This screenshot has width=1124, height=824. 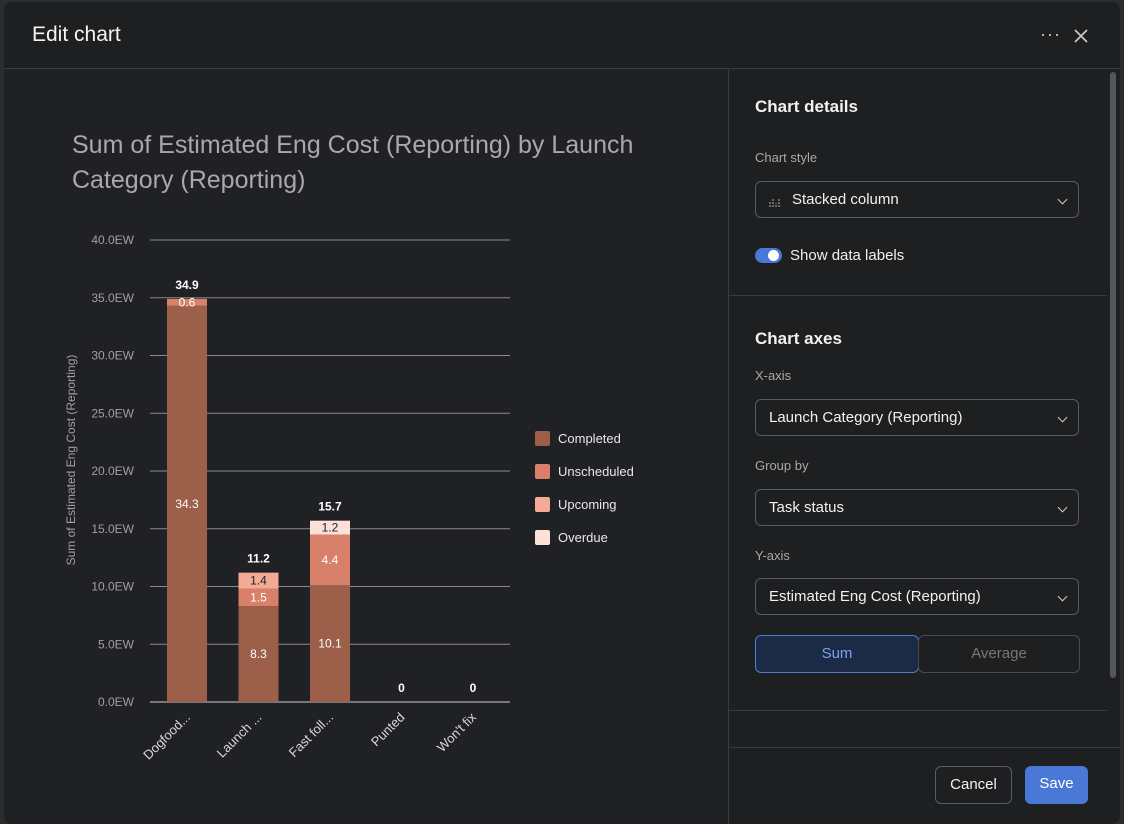 What do you see at coordinates (772, 555) in the screenshot?
I see `field-label: Y-axis` at bounding box center [772, 555].